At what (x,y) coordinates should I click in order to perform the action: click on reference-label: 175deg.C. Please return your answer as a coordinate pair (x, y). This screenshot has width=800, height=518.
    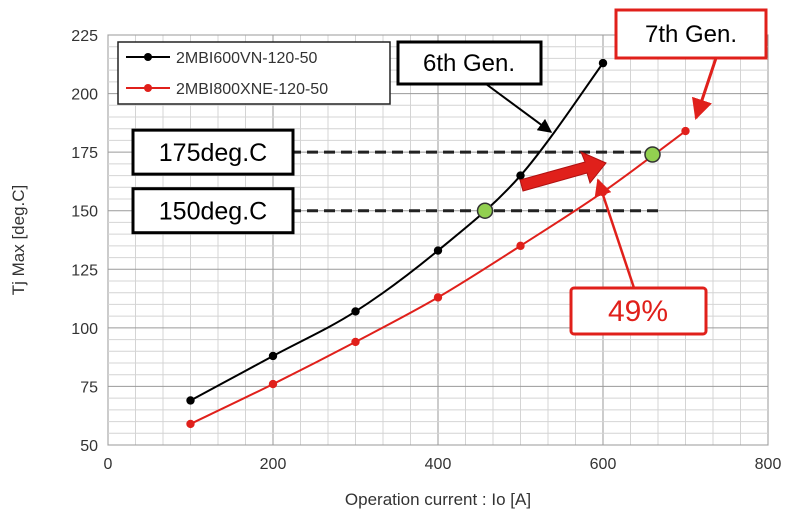
    Looking at the image, I should click on (213, 153).